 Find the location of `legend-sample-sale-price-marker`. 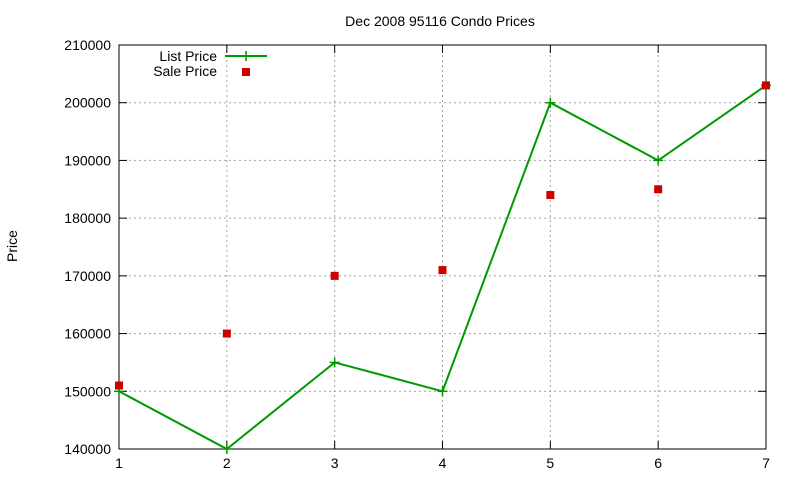

legend-sample-sale-price-marker is located at coordinates (246, 72).